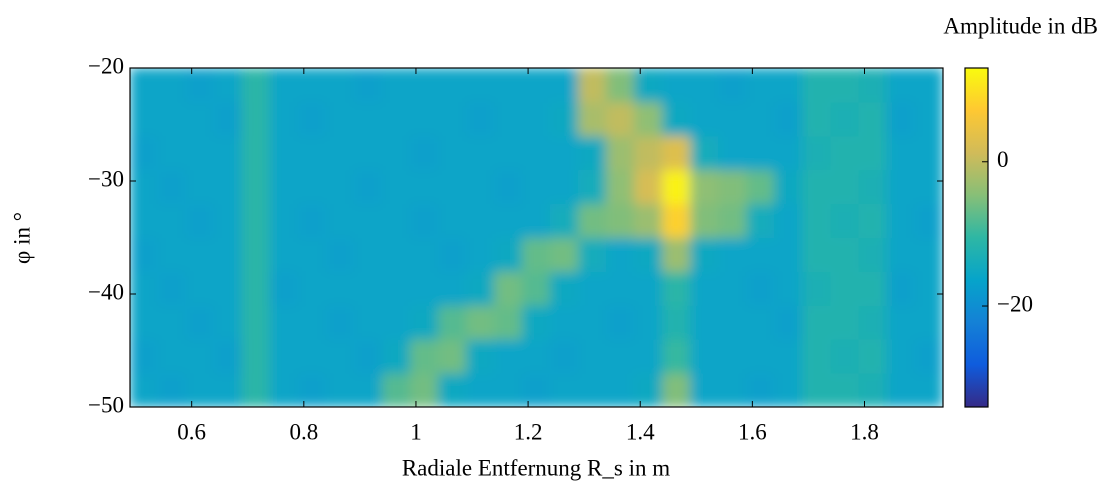  I want to click on x-tick-label: 1.2, so click(528, 431).